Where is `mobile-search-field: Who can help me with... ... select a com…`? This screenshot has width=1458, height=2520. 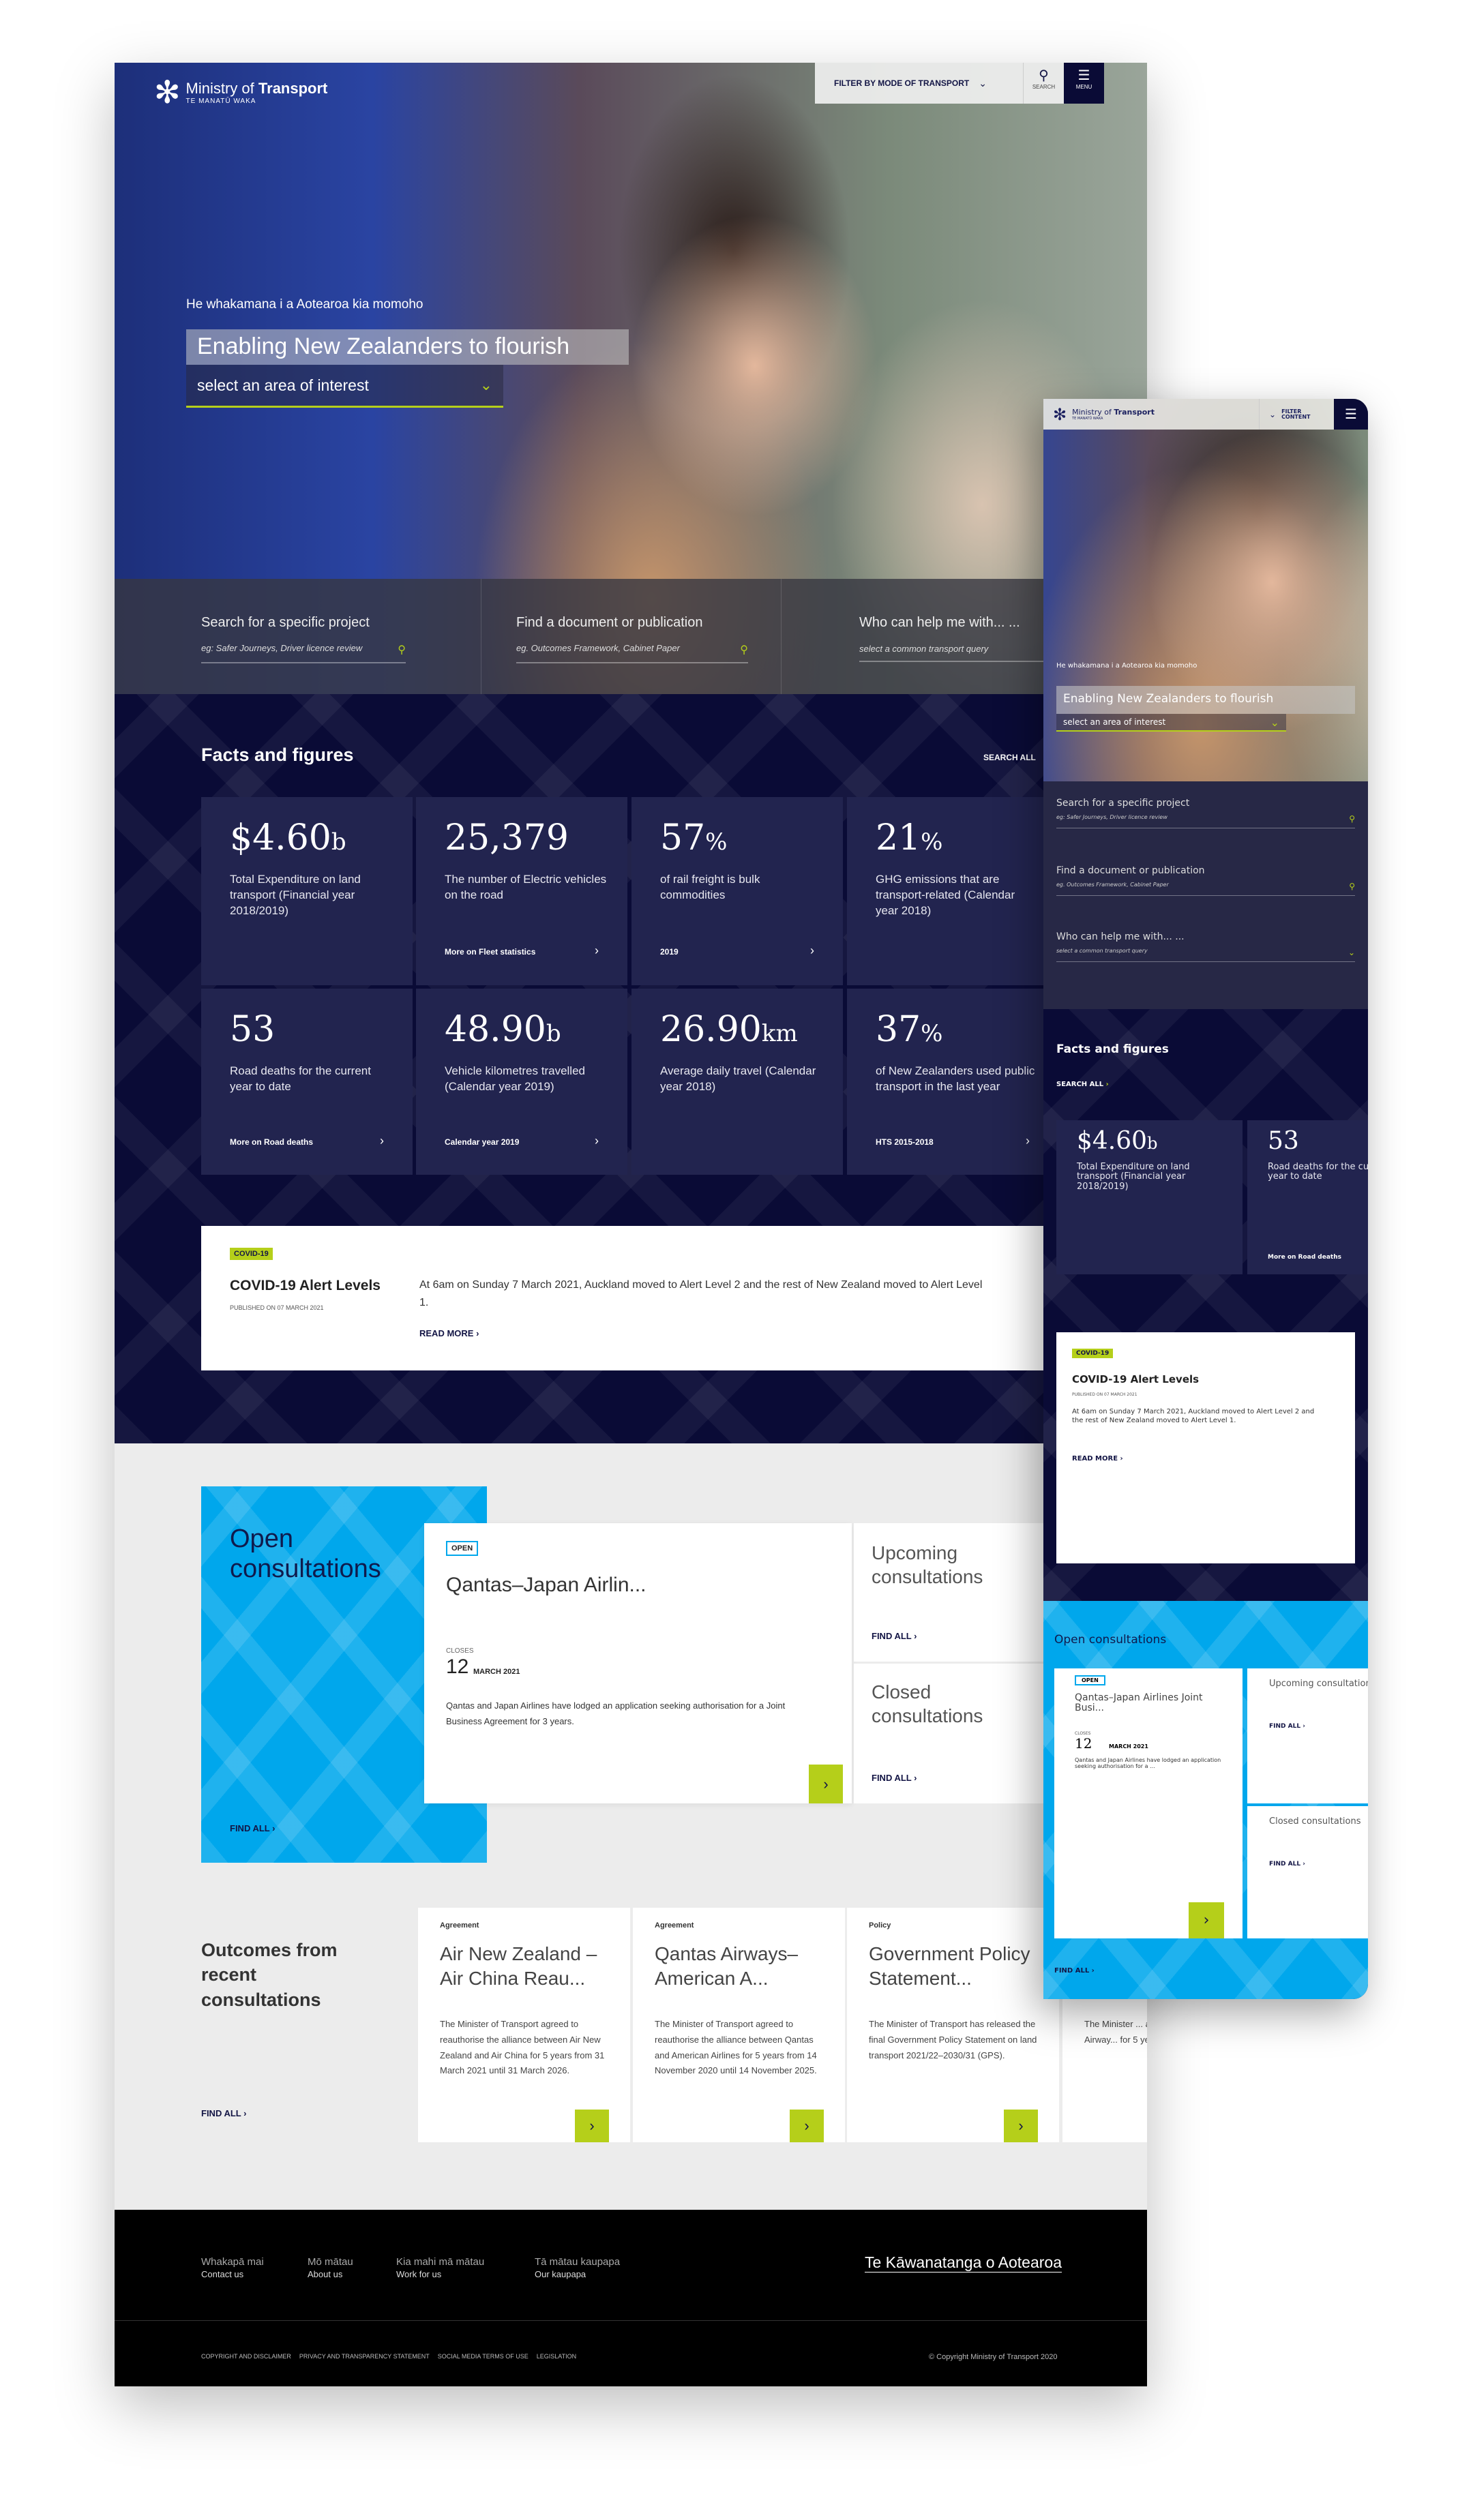 mobile-search-field: Who can help me with... ... select a com… is located at coordinates (1205, 946).